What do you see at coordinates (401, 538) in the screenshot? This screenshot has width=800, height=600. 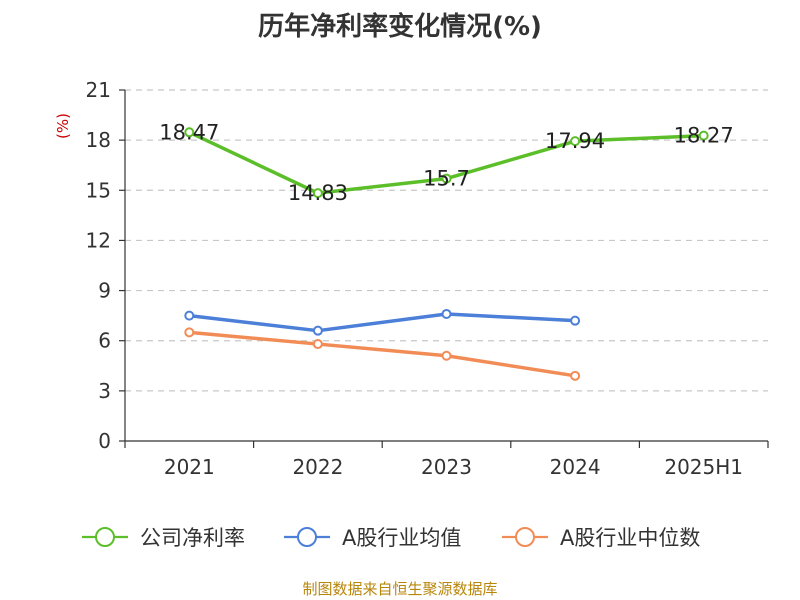 I see `legend-label: A股行业均值` at bounding box center [401, 538].